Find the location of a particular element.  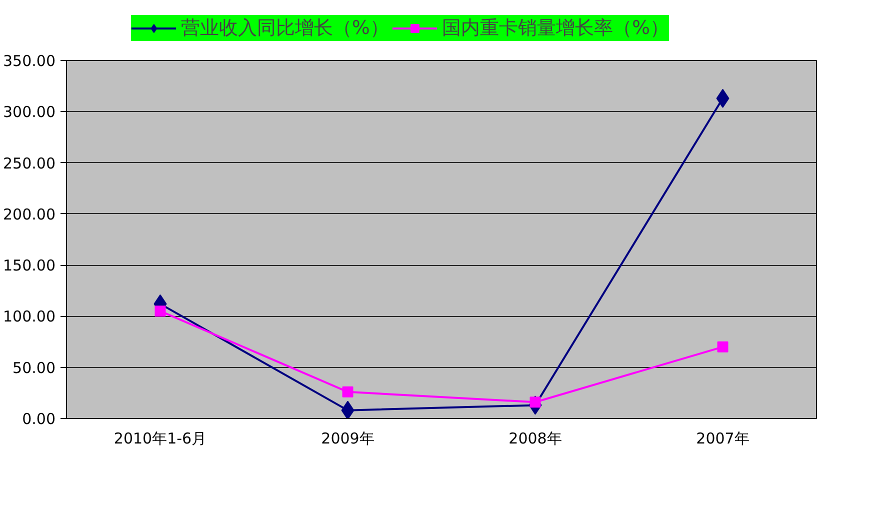

y-tick-label: 350.00 is located at coordinates (29, 61).